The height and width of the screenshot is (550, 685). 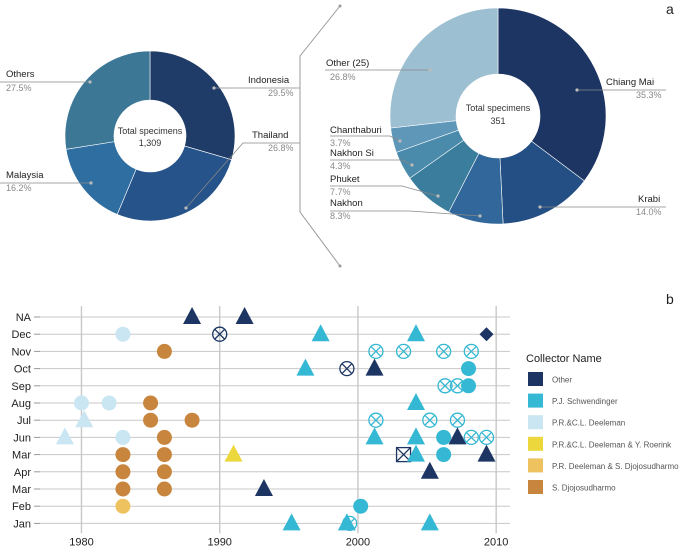 What do you see at coordinates (270, 135) in the screenshot?
I see `label-thailand: Thailand` at bounding box center [270, 135].